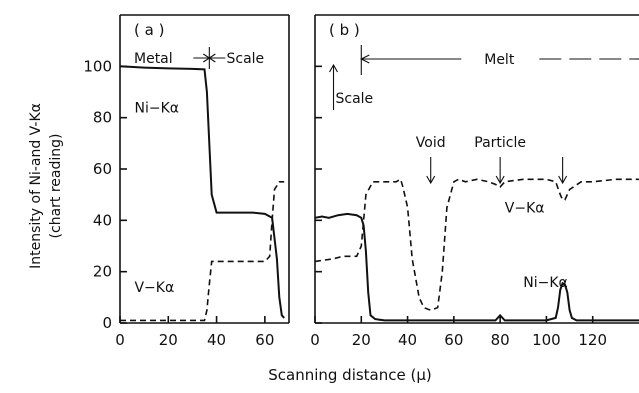  What do you see at coordinates (102, 169) in the screenshot?
I see `y-tick-label: 60` at bounding box center [102, 169].